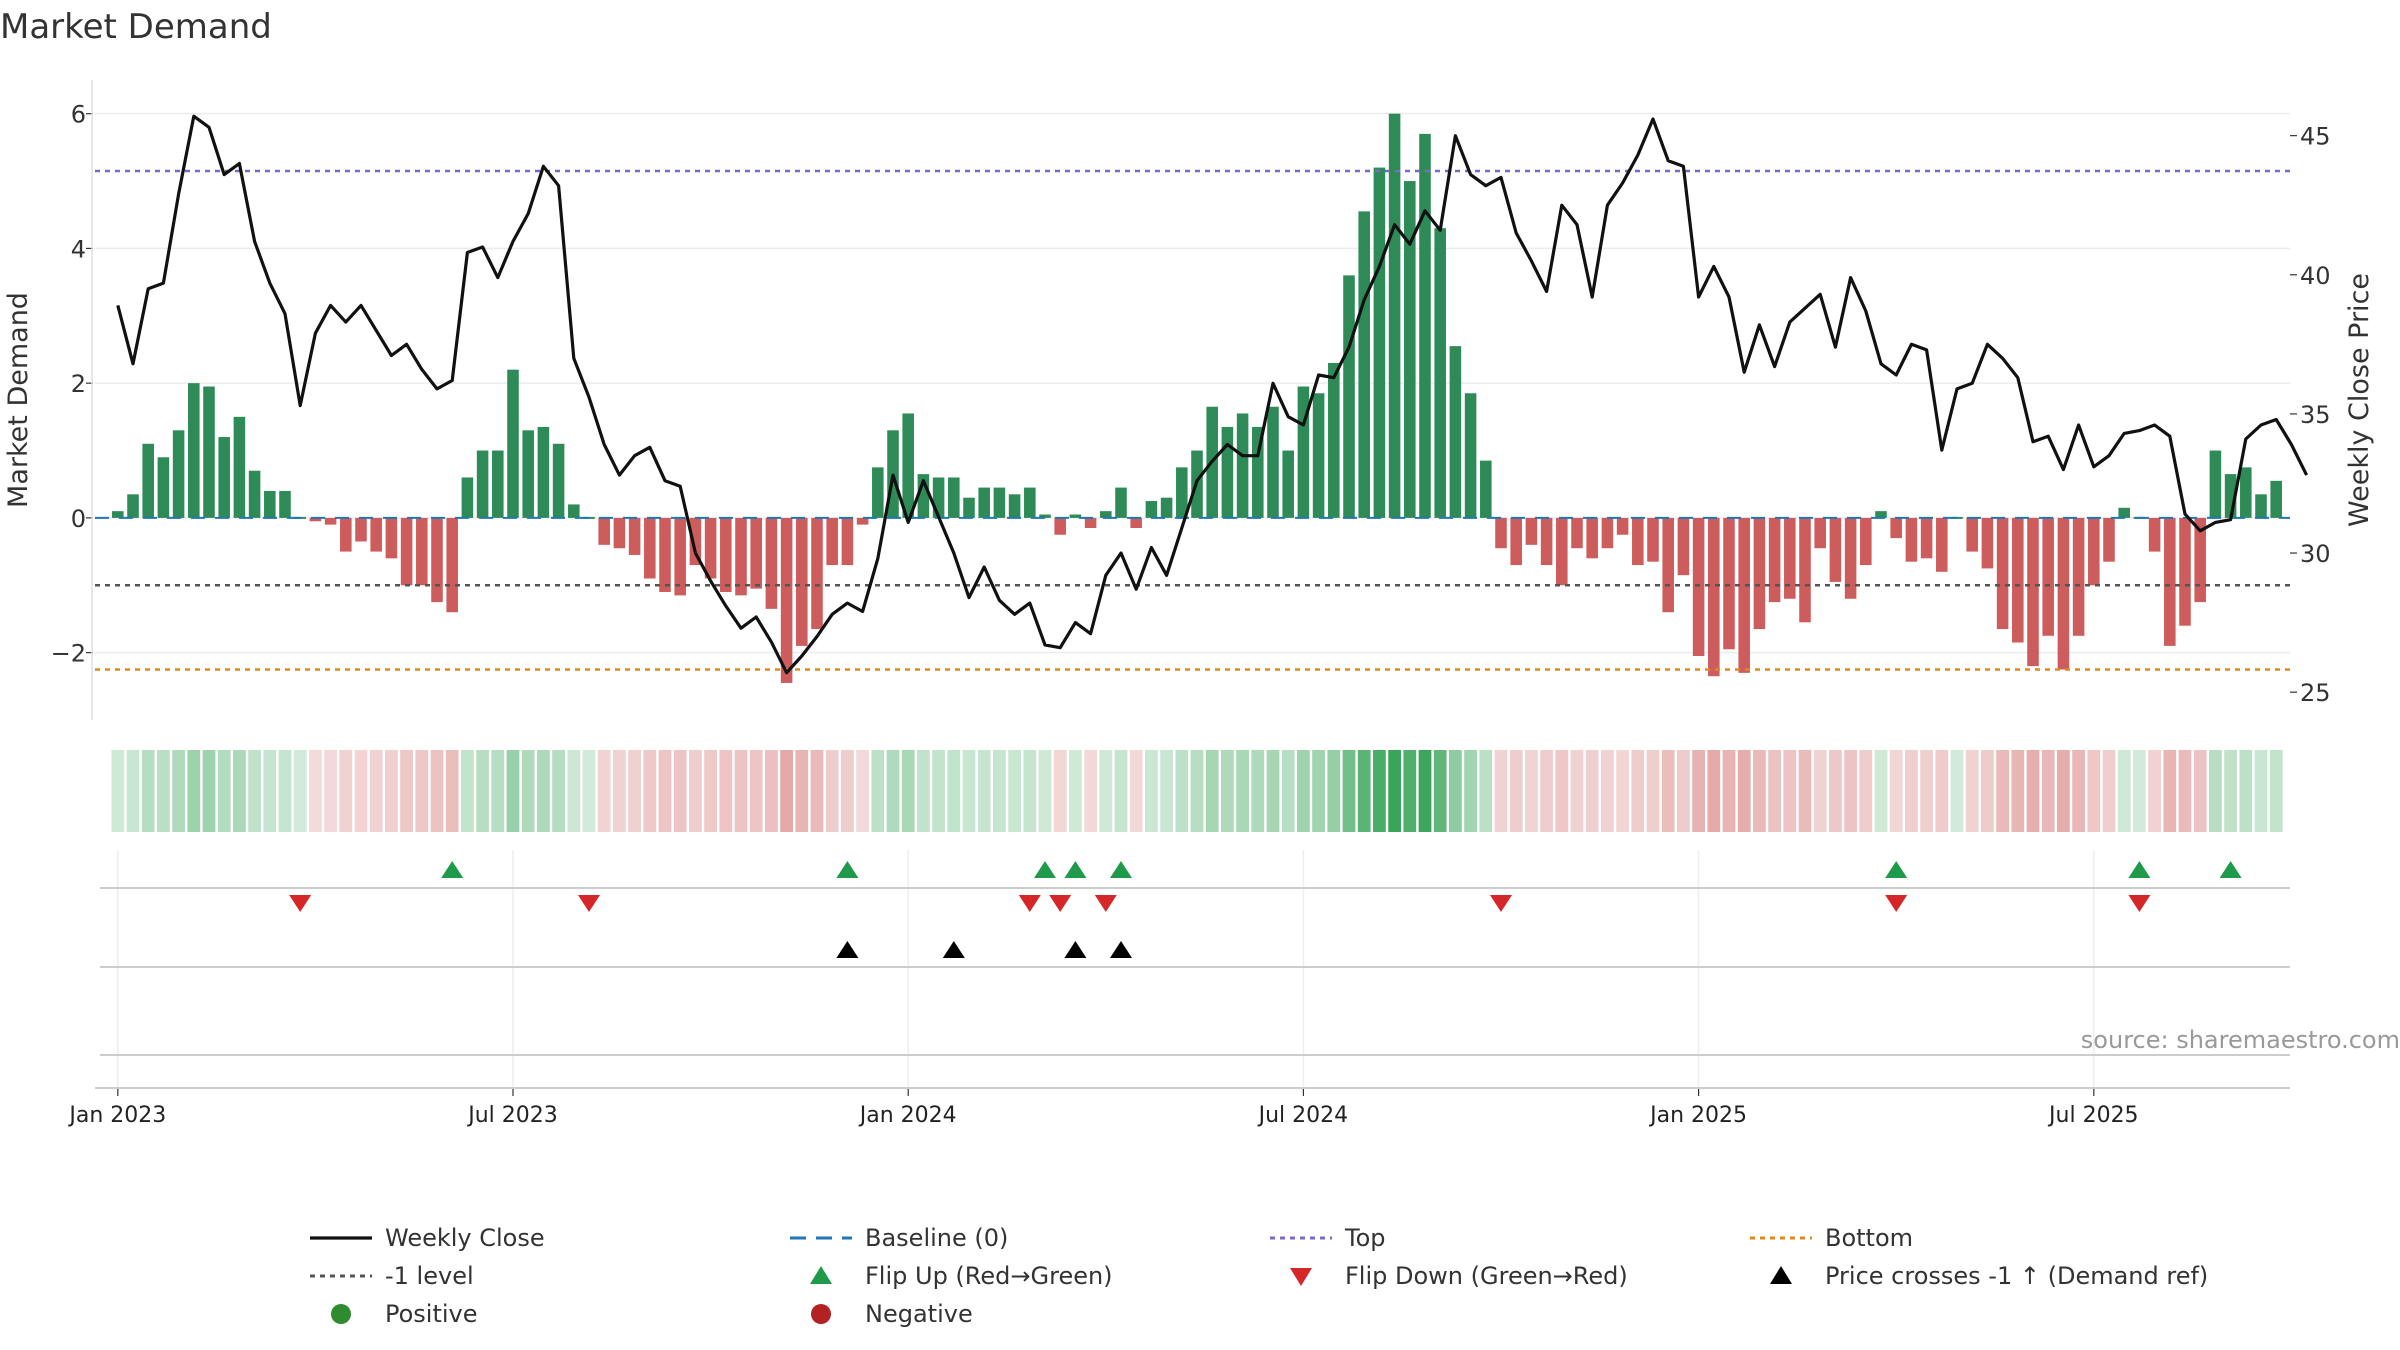 This screenshot has width=2400, height=1350. What do you see at coordinates (1486, 1276) in the screenshot?
I see `legend-label-flip-down: Flip Down (Green→Red)` at bounding box center [1486, 1276].